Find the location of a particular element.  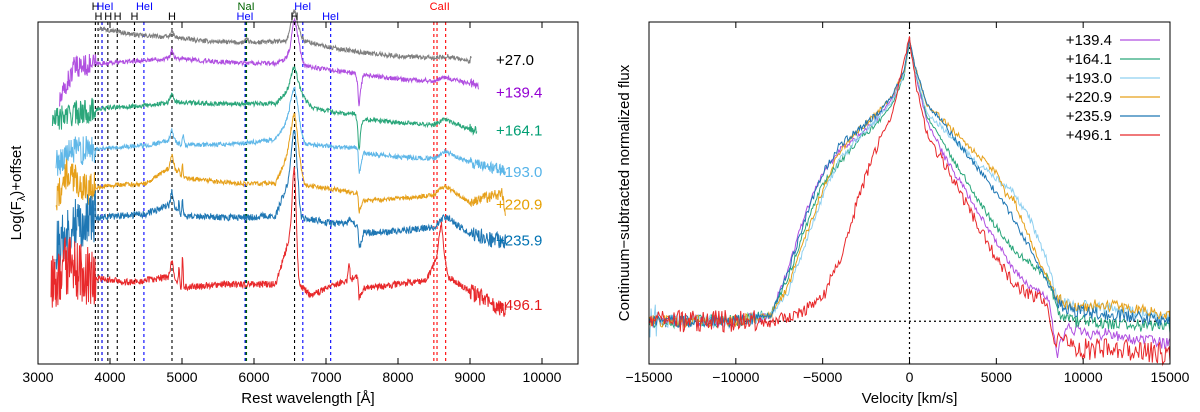

x-tick-label: 8000 is located at coordinates (397, 377).